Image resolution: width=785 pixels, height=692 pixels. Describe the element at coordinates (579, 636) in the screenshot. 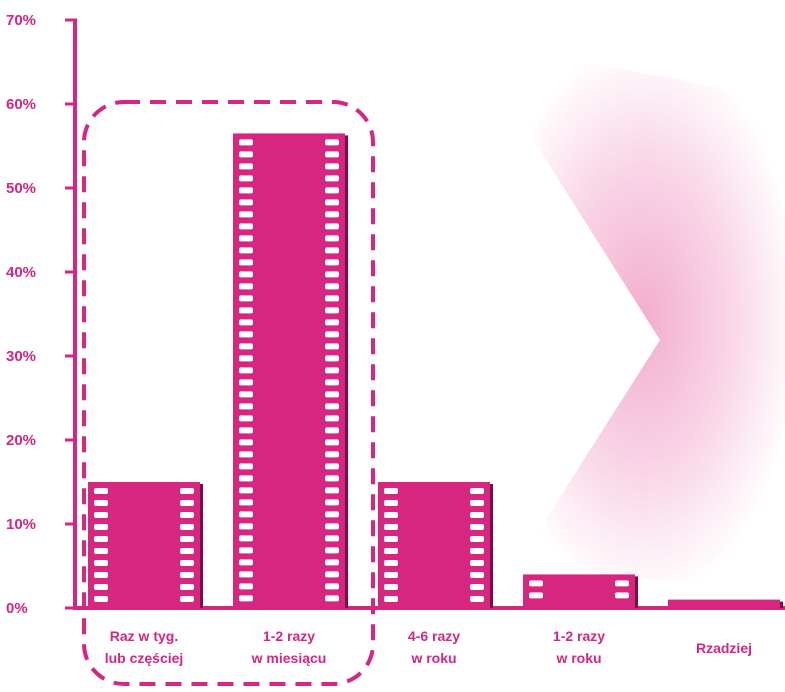

I see `category-label-3-0: 1-2 razy` at that location.